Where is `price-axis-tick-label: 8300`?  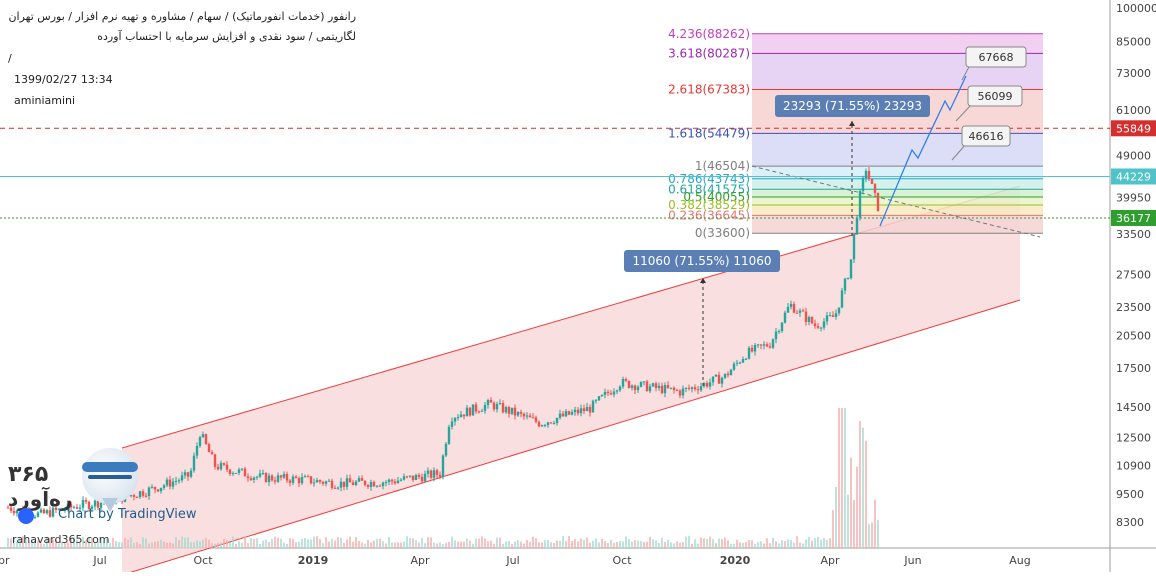 price-axis-tick-label: 8300 is located at coordinates (1130, 522).